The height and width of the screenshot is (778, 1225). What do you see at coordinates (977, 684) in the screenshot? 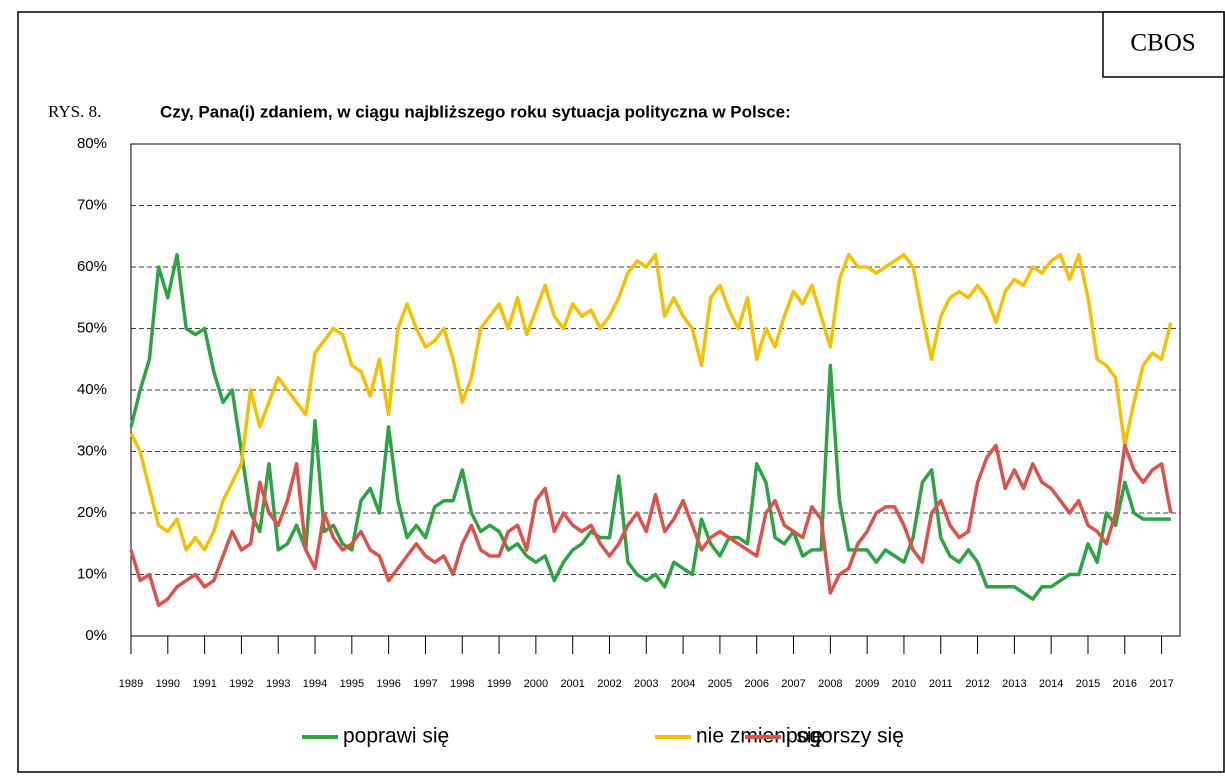
I see `x-tick-label: 2012` at bounding box center [977, 684].